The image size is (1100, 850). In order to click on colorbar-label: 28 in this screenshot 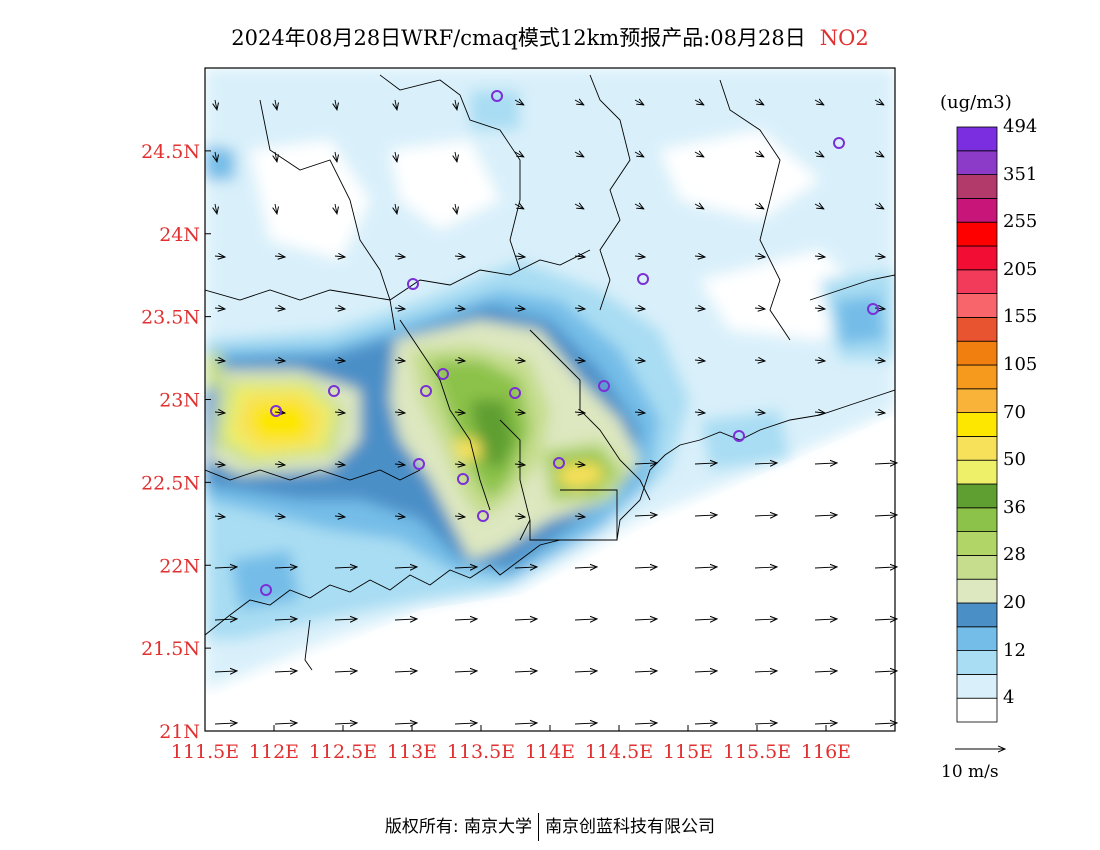, I will do `click(1014, 555)`.